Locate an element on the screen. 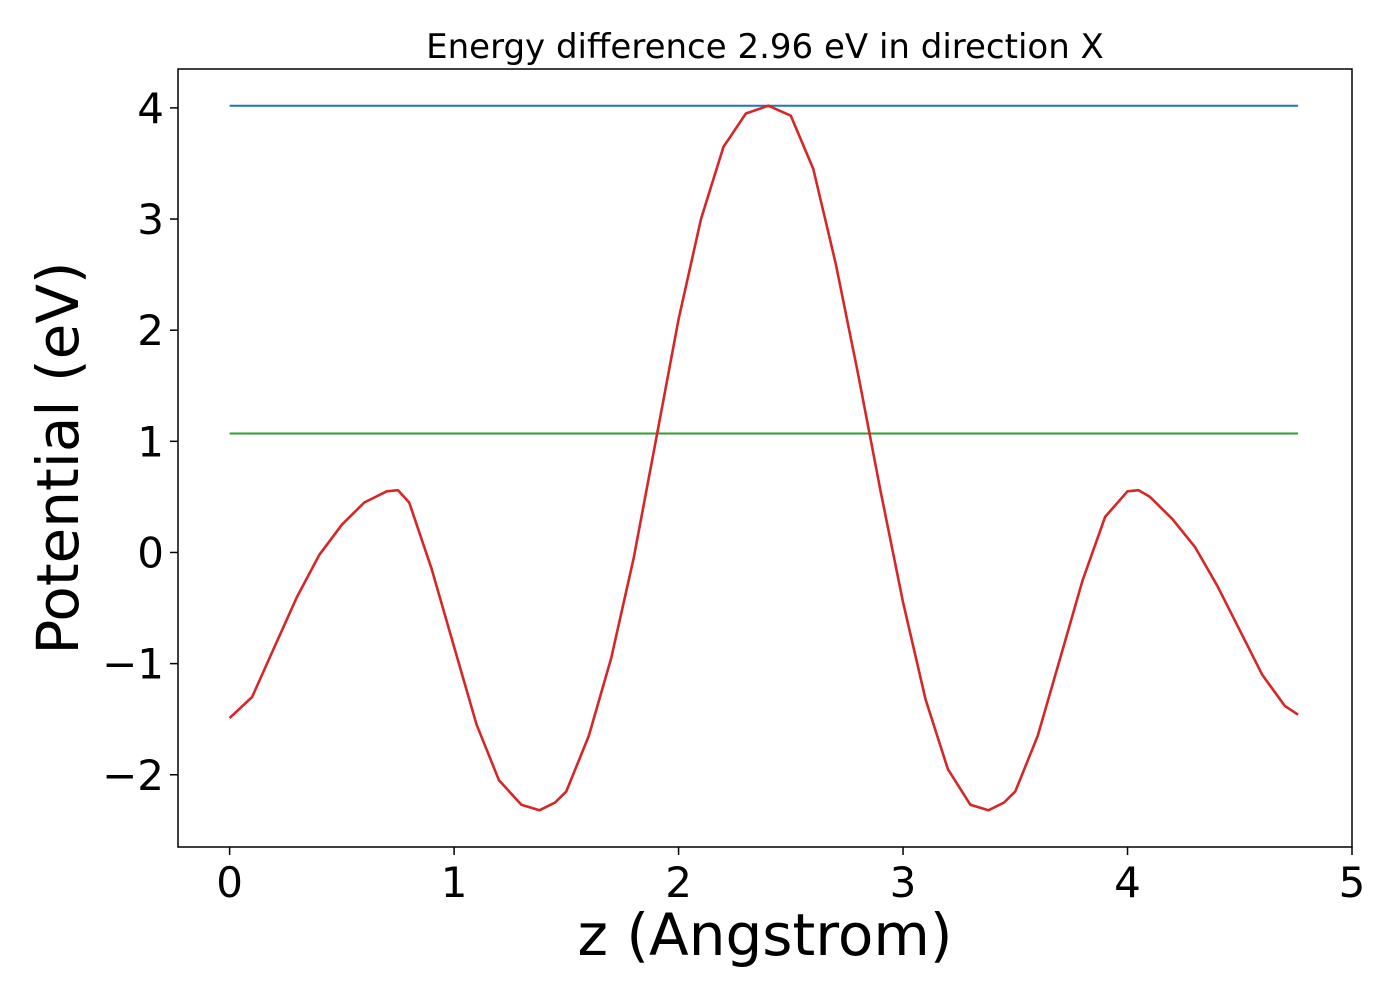  x-tick-label: 2 is located at coordinates (678, 882).